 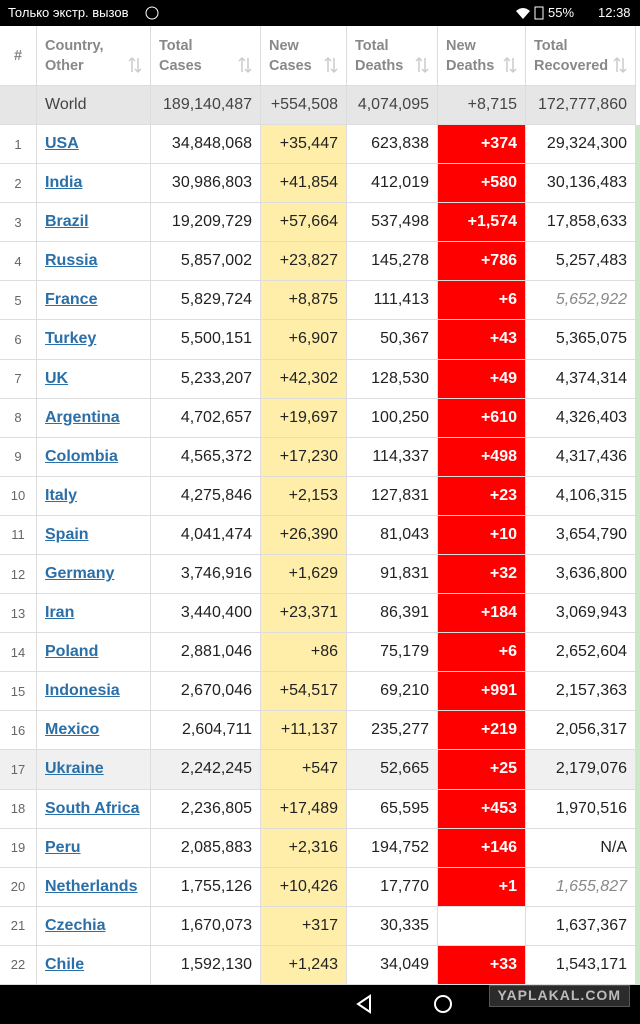 What do you see at coordinates (581, 886) in the screenshot?
I see `cell: 1,655,827` at bounding box center [581, 886].